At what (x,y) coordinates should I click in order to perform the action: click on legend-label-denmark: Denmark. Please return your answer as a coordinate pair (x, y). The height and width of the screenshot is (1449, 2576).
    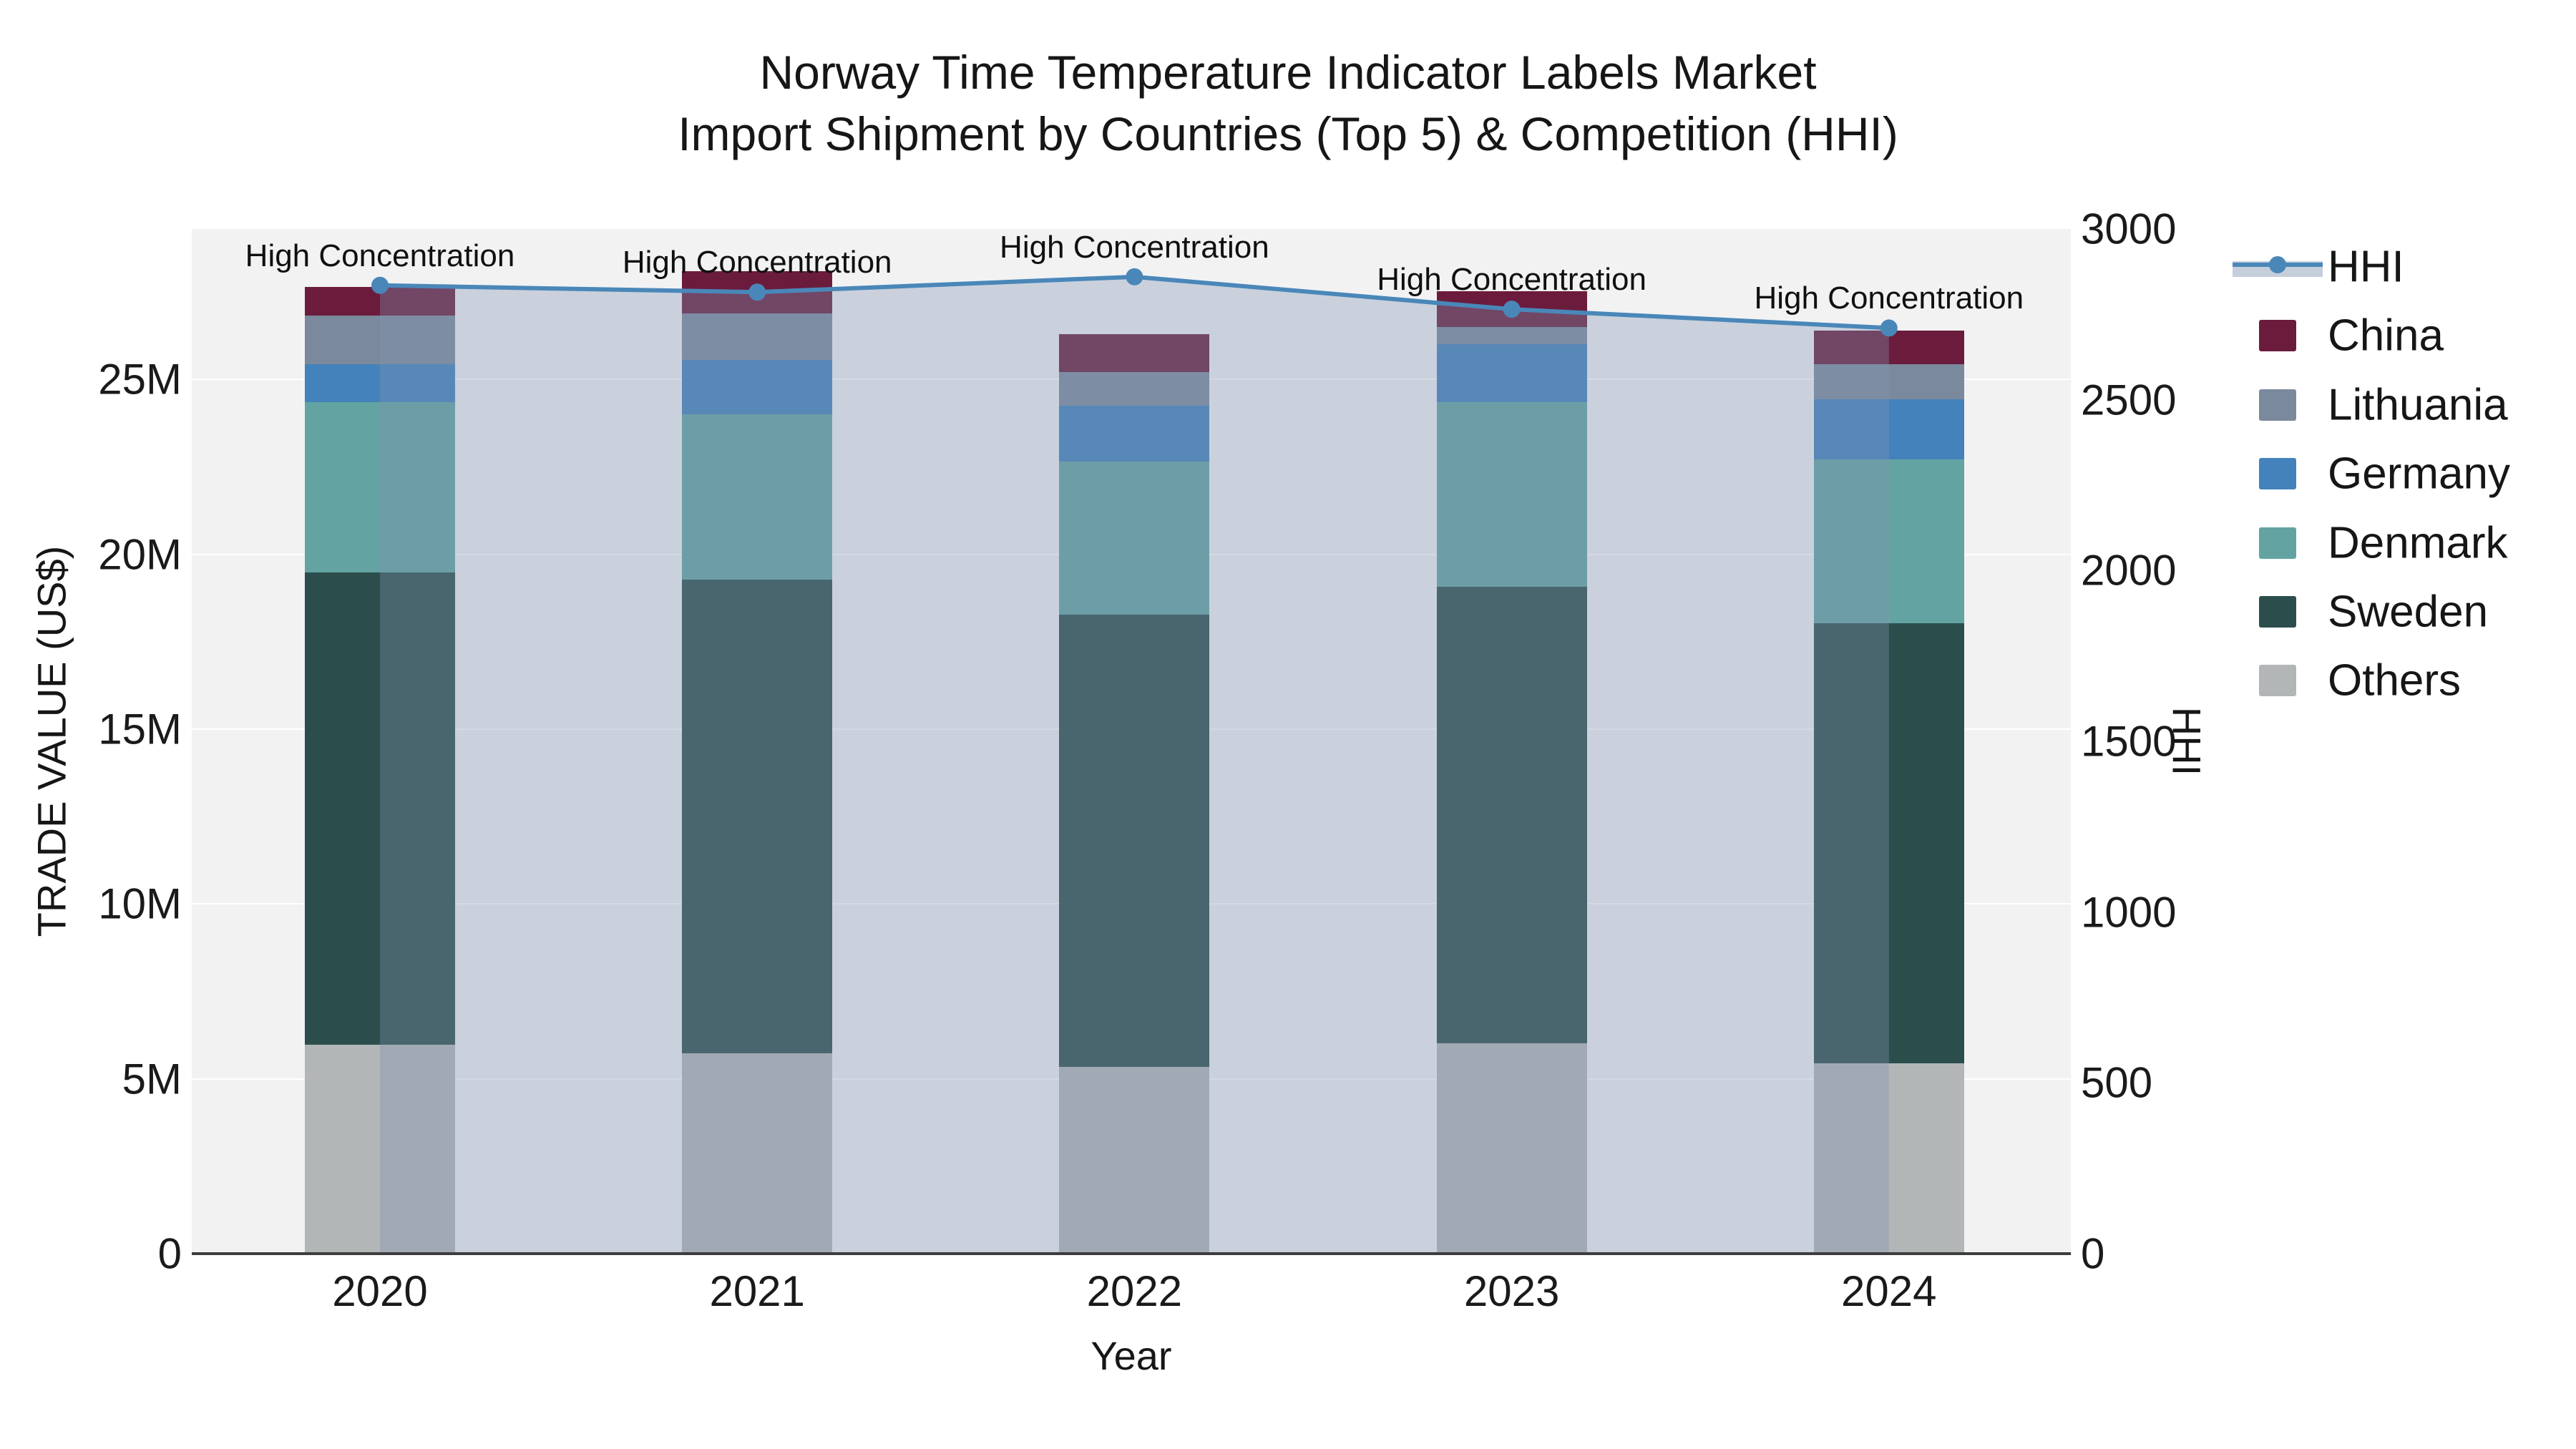
    Looking at the image, I should click on (2418, 543).